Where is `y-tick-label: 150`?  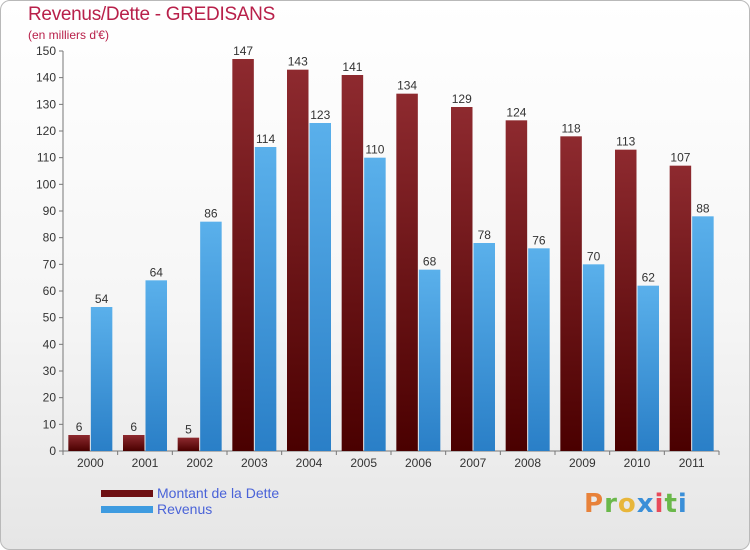
y-tick-label: 150 is located at coordinates (46, 51).